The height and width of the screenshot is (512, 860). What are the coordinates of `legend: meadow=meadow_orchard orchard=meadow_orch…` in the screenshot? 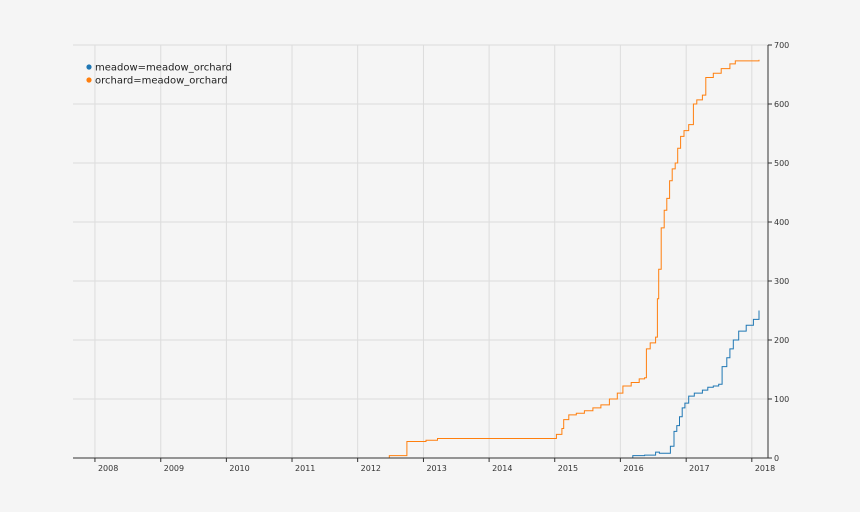 It's located at (159, 75).